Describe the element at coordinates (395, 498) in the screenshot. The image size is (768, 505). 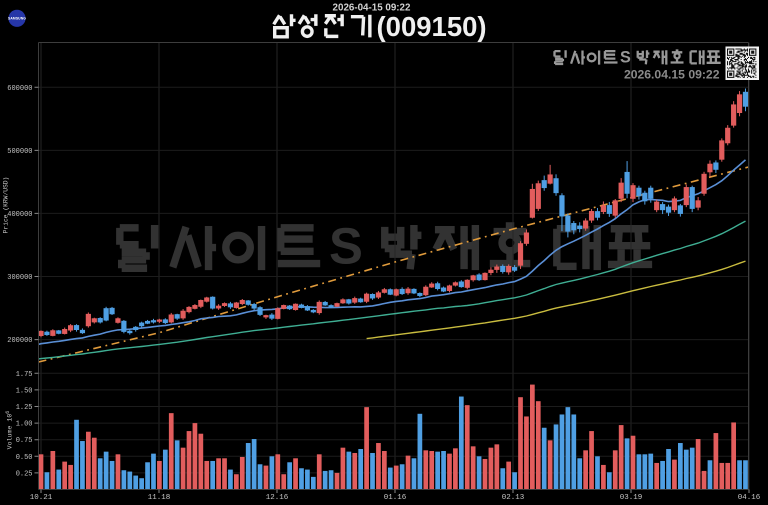
I see `svg-text: 01.16` at that location.